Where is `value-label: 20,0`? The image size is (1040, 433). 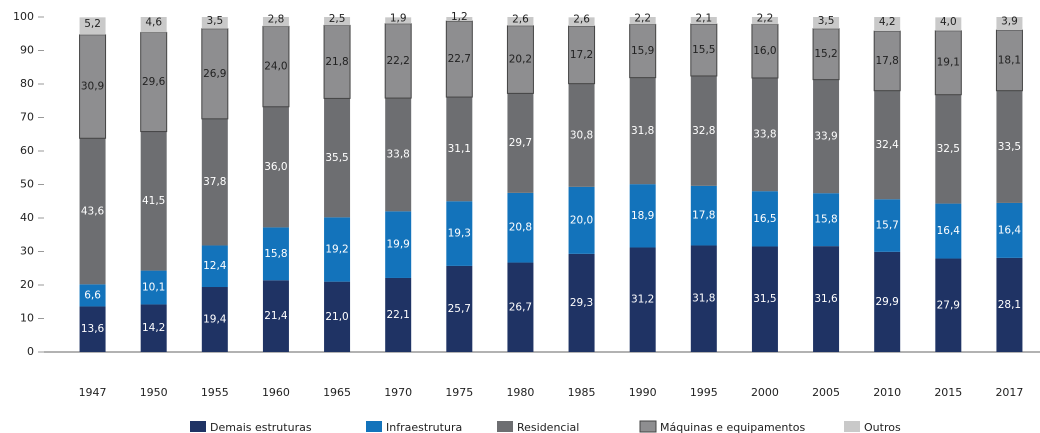 value-label: 20,0 is located at coordinates (581, 220).